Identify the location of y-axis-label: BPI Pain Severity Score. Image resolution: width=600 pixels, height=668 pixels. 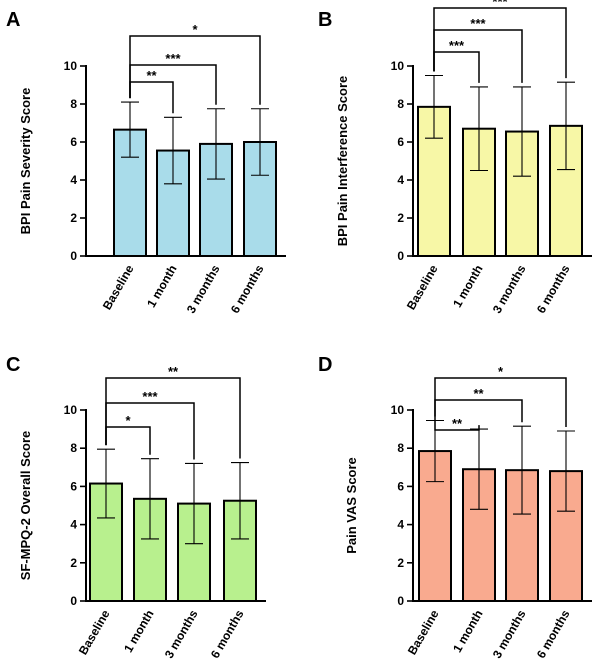
(25, 161).